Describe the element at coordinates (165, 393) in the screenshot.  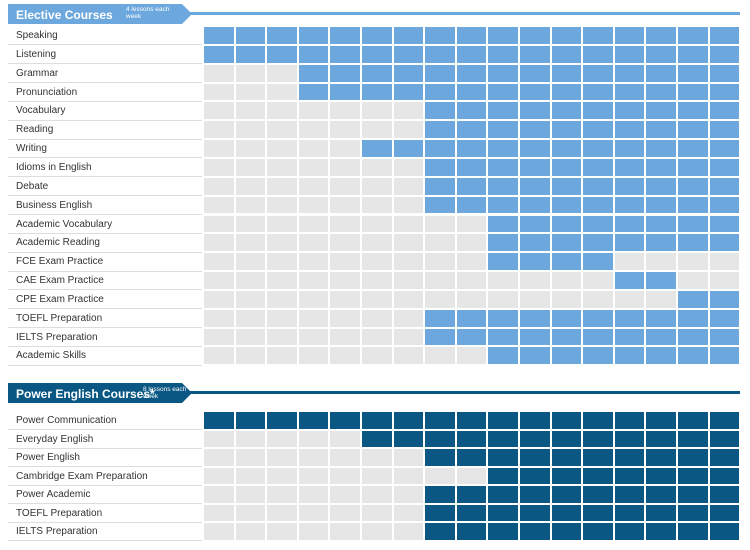
I see `power-lessons-note: 8 lessons each week` at that location.